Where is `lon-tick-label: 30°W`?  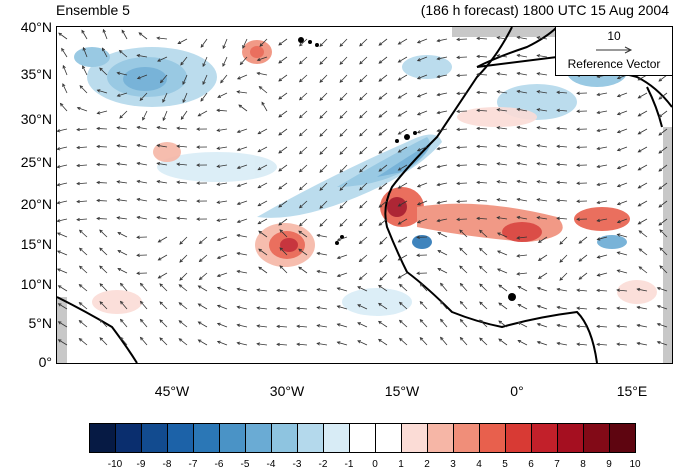
lon-tick-label: 30°W is located at coordinates (287, 391).